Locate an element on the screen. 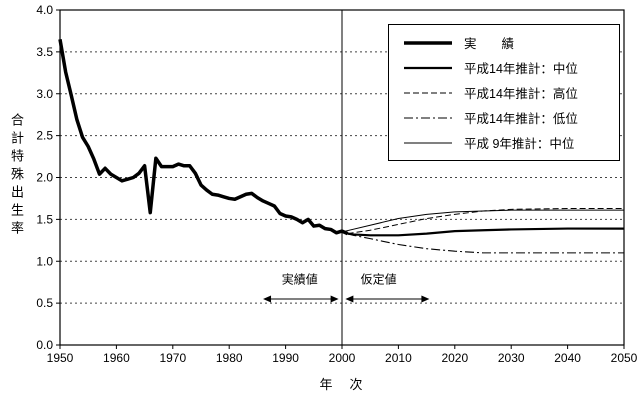 The height and width of the screenshot is (403, 637). y-tick-label: 4.0 is located at coordinates (44, 10).